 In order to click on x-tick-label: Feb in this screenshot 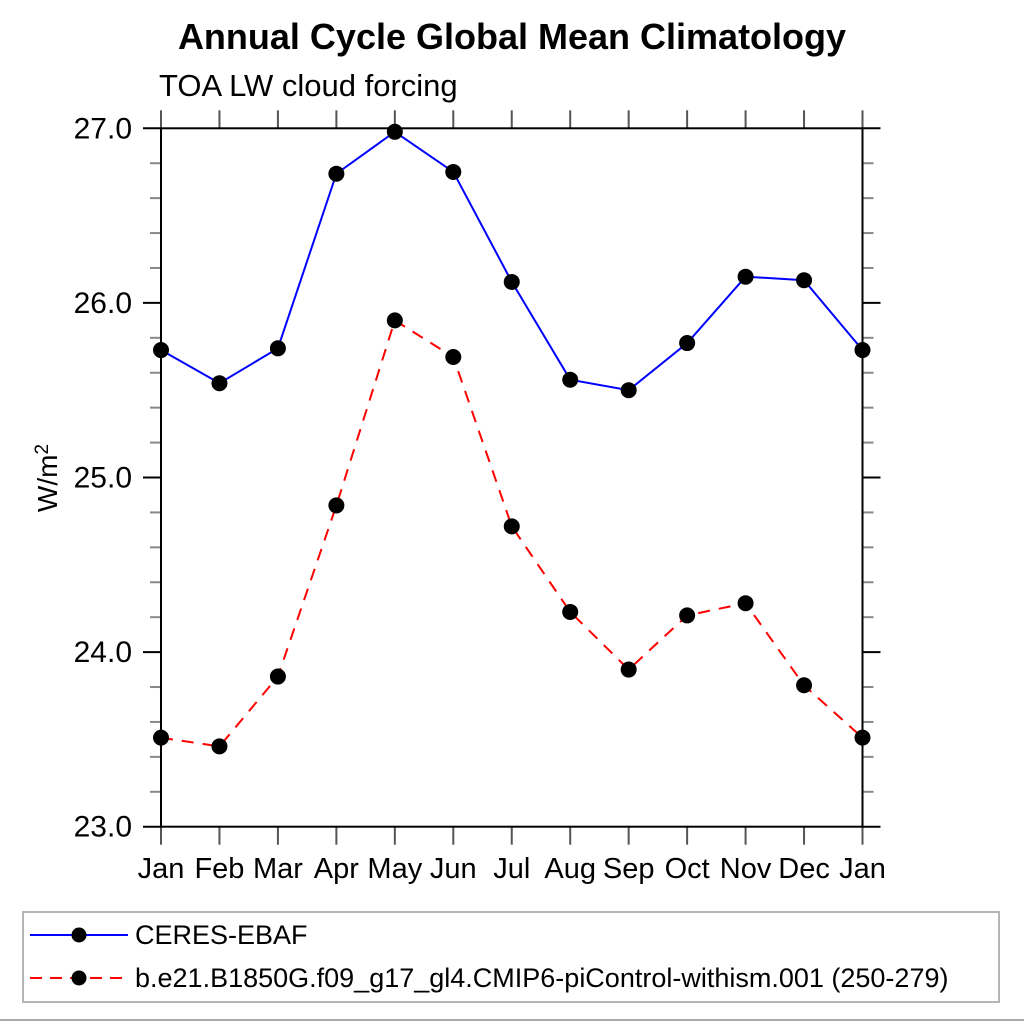, I will do `click(219, 869)`.